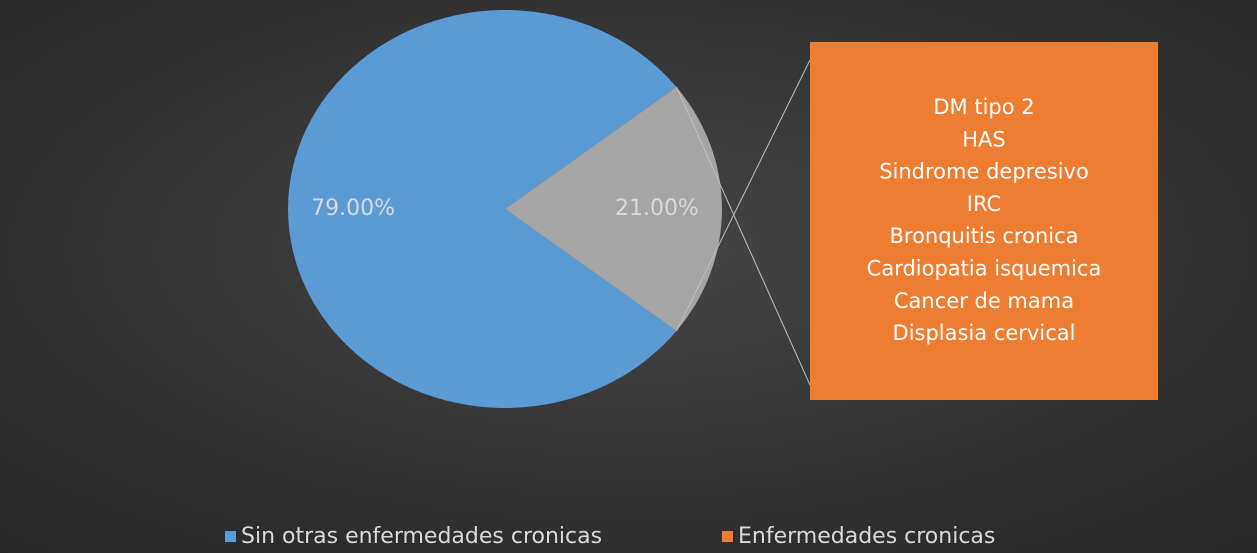 Image resolution: width=1257 pixels, height=553 pixels. What do you see at coordinates (984, 139) in the screenshot?
I see `breakdown-item: HAS` at bounding box center [984, 139].